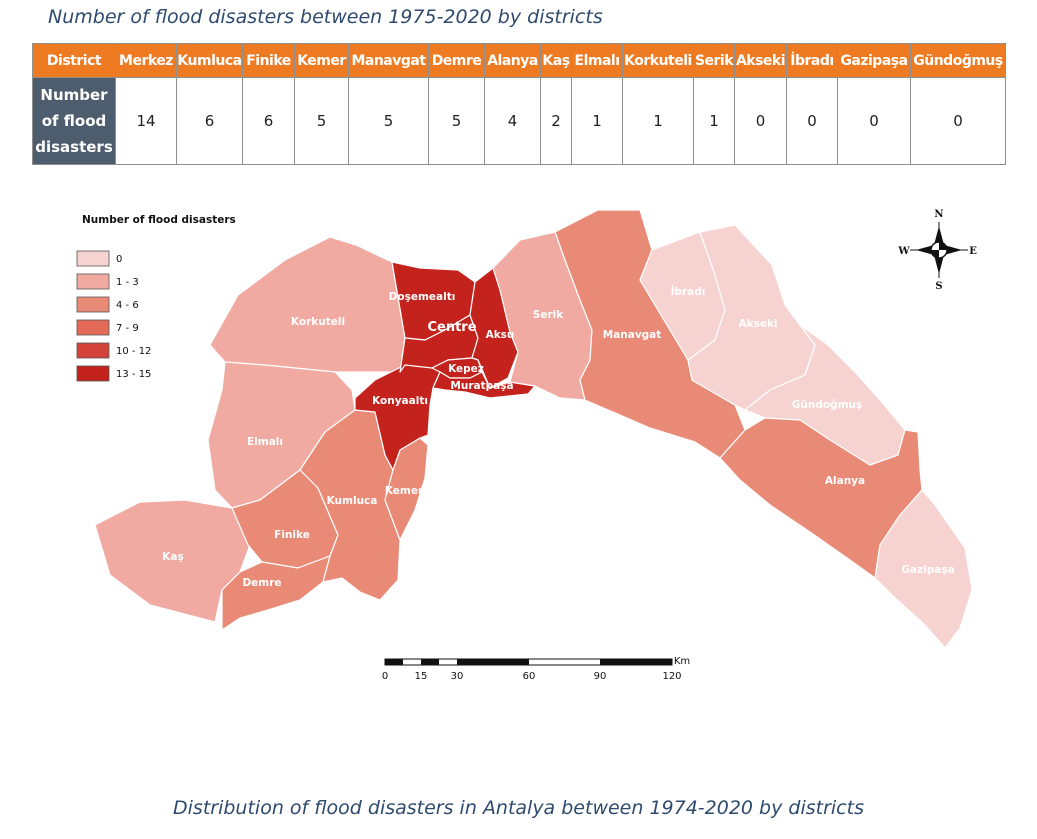  What do you see at coordinates (74, 60) in the screenshot?
I see `district-header-cell: District` at bounding box center [74, 60].